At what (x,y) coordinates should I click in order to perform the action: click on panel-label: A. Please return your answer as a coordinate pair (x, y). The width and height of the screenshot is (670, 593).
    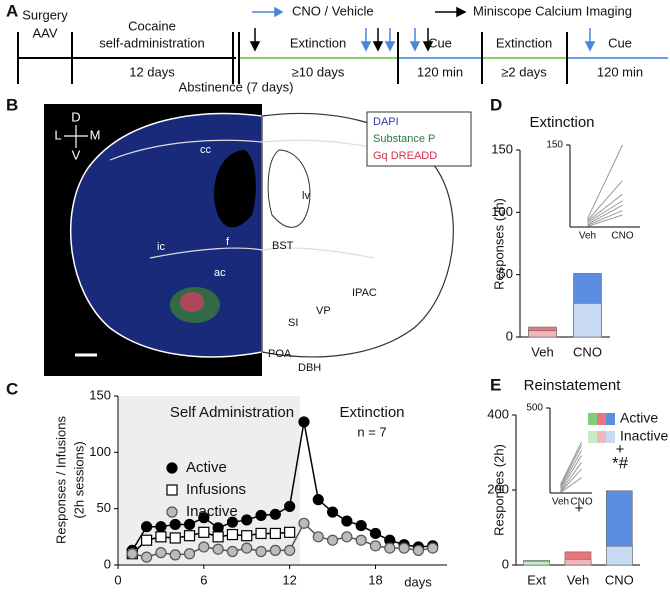
    Looking at the image, I should click on (12, 10).